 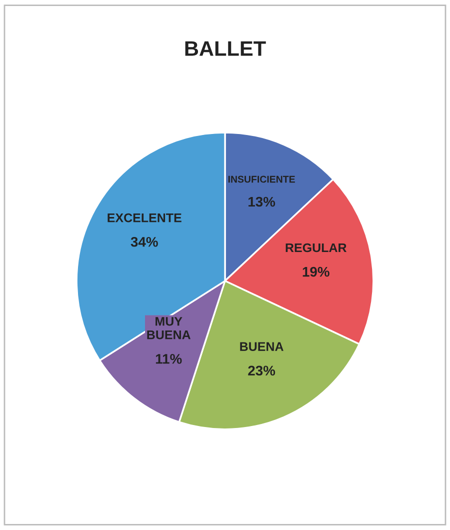 What do you see at coordinates (262, 201) in the screenshot?
I see `data-label: 13%` at bounding box center [262, 201].